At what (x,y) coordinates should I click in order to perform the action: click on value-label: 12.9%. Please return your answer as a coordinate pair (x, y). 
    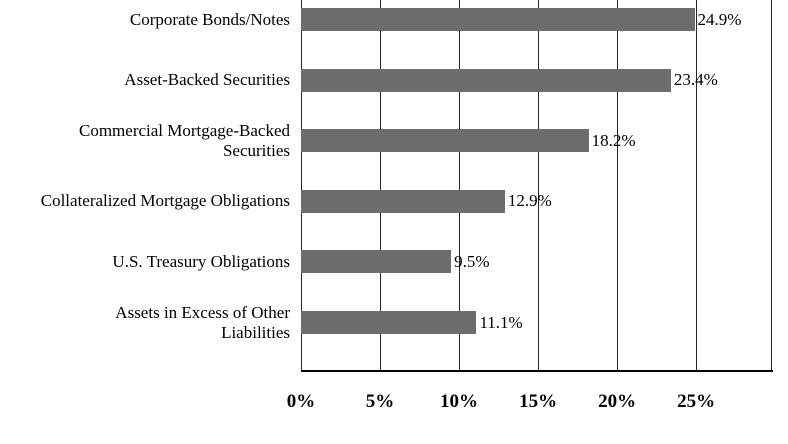
    Looking at the image, I should click on (529, 201).